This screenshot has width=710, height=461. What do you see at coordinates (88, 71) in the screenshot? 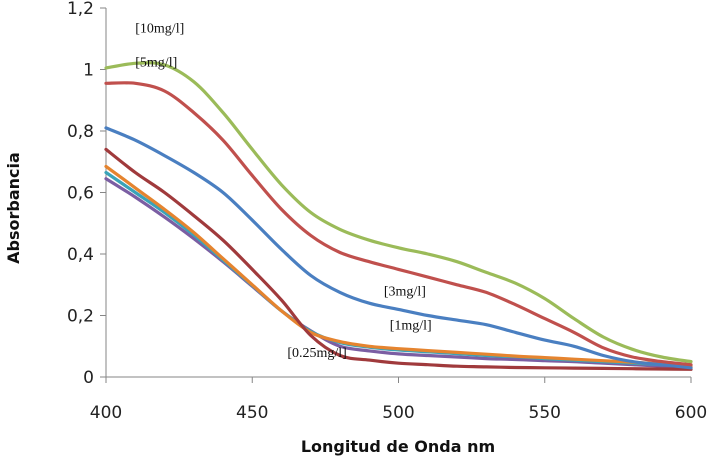
I see `y-tick-label: 1` at bounding box center [88, 71].